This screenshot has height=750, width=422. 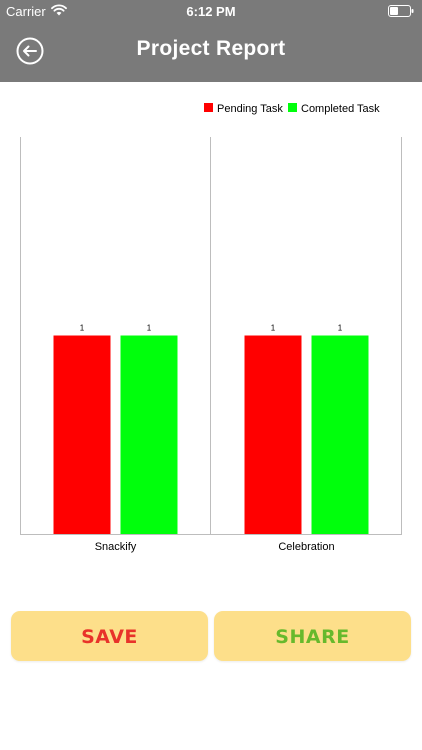 What do you see at coordinates (340, 109) in the screenshot?
I see `legend-label-completed: Completed Task` at bounding box center [340, 109].